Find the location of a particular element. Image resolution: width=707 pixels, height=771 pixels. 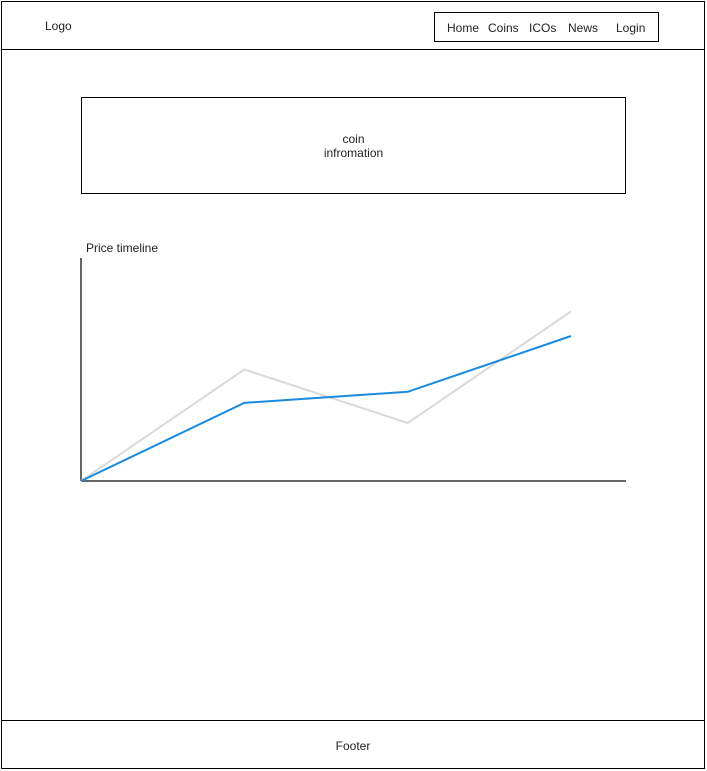

nav-news: News is located at coordinates (583, 28).